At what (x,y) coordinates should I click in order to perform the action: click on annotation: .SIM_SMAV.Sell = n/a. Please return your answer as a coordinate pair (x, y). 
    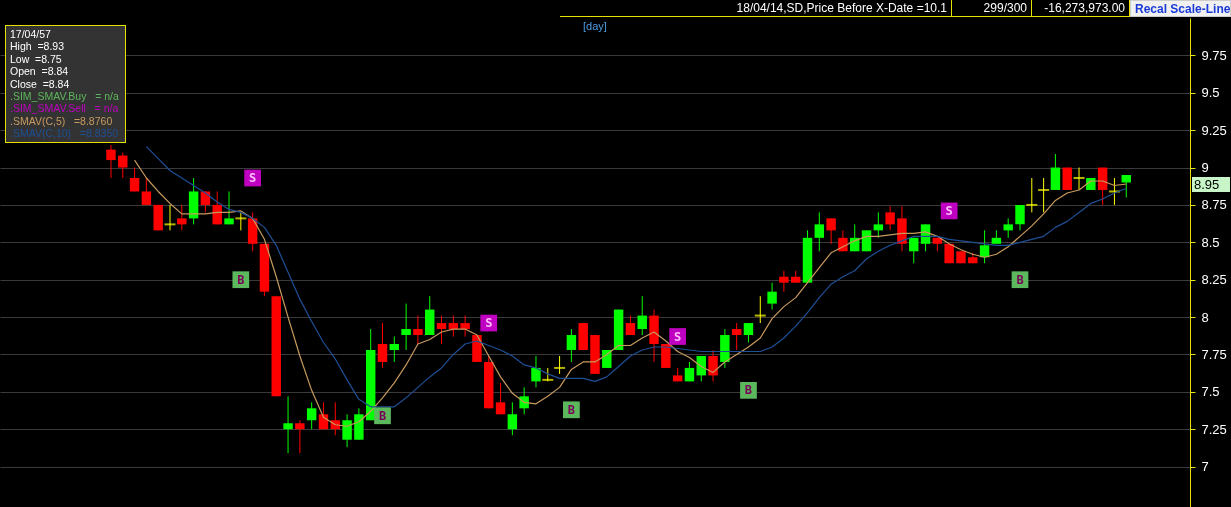
    Looking at the image, I should click on (64, 108).